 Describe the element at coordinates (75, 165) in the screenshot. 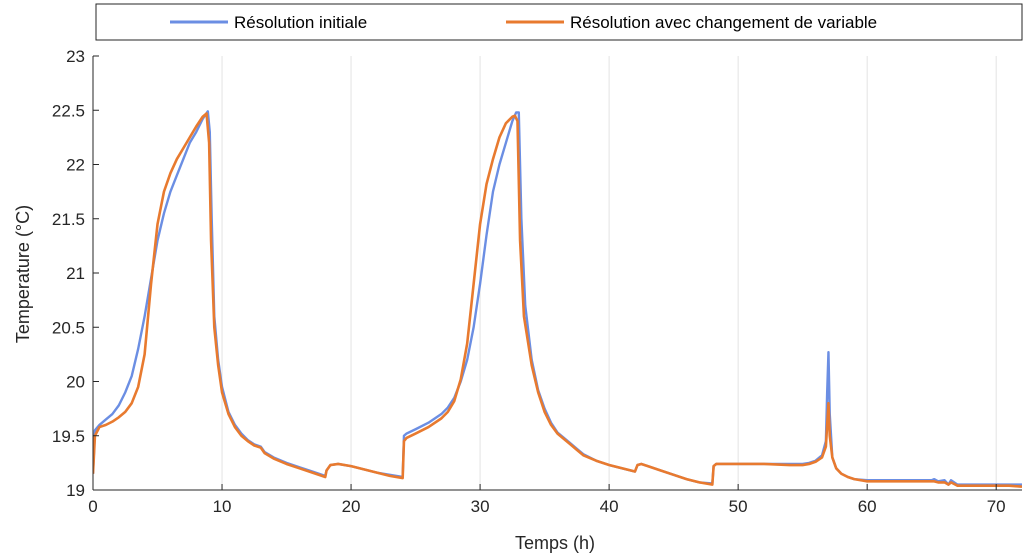

I see `y-tick-label: 22` at that location.